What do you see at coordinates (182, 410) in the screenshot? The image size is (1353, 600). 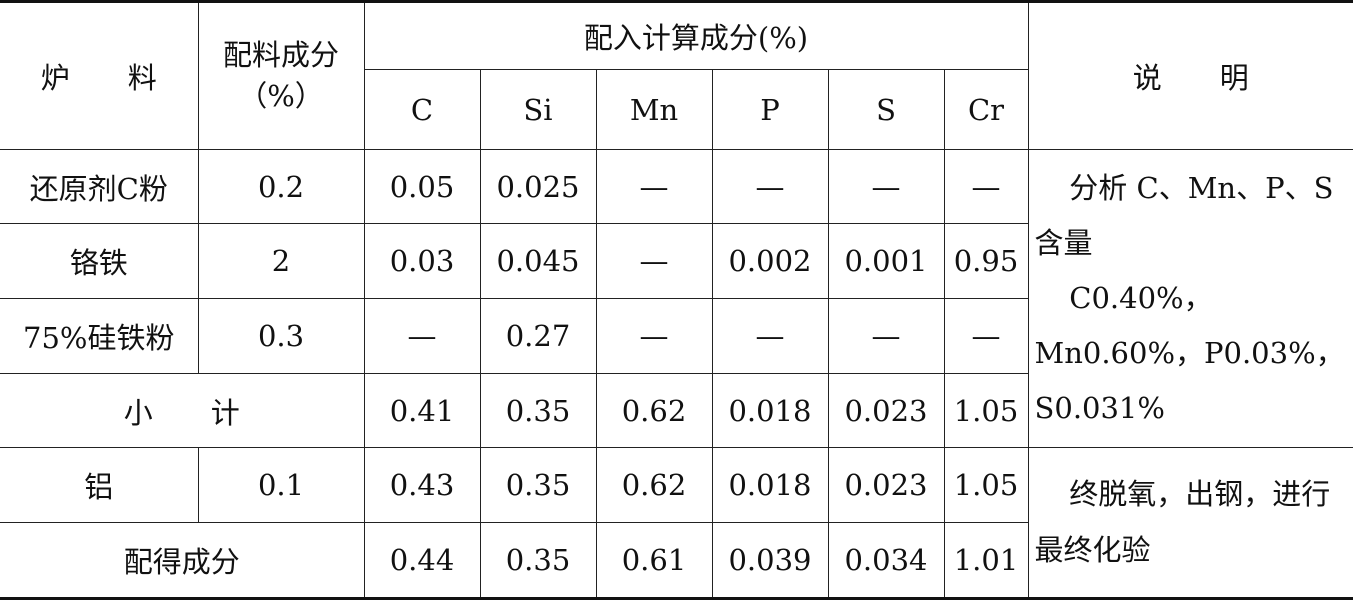 I see `row-label: 小 计` at bounding box center [182, 410].